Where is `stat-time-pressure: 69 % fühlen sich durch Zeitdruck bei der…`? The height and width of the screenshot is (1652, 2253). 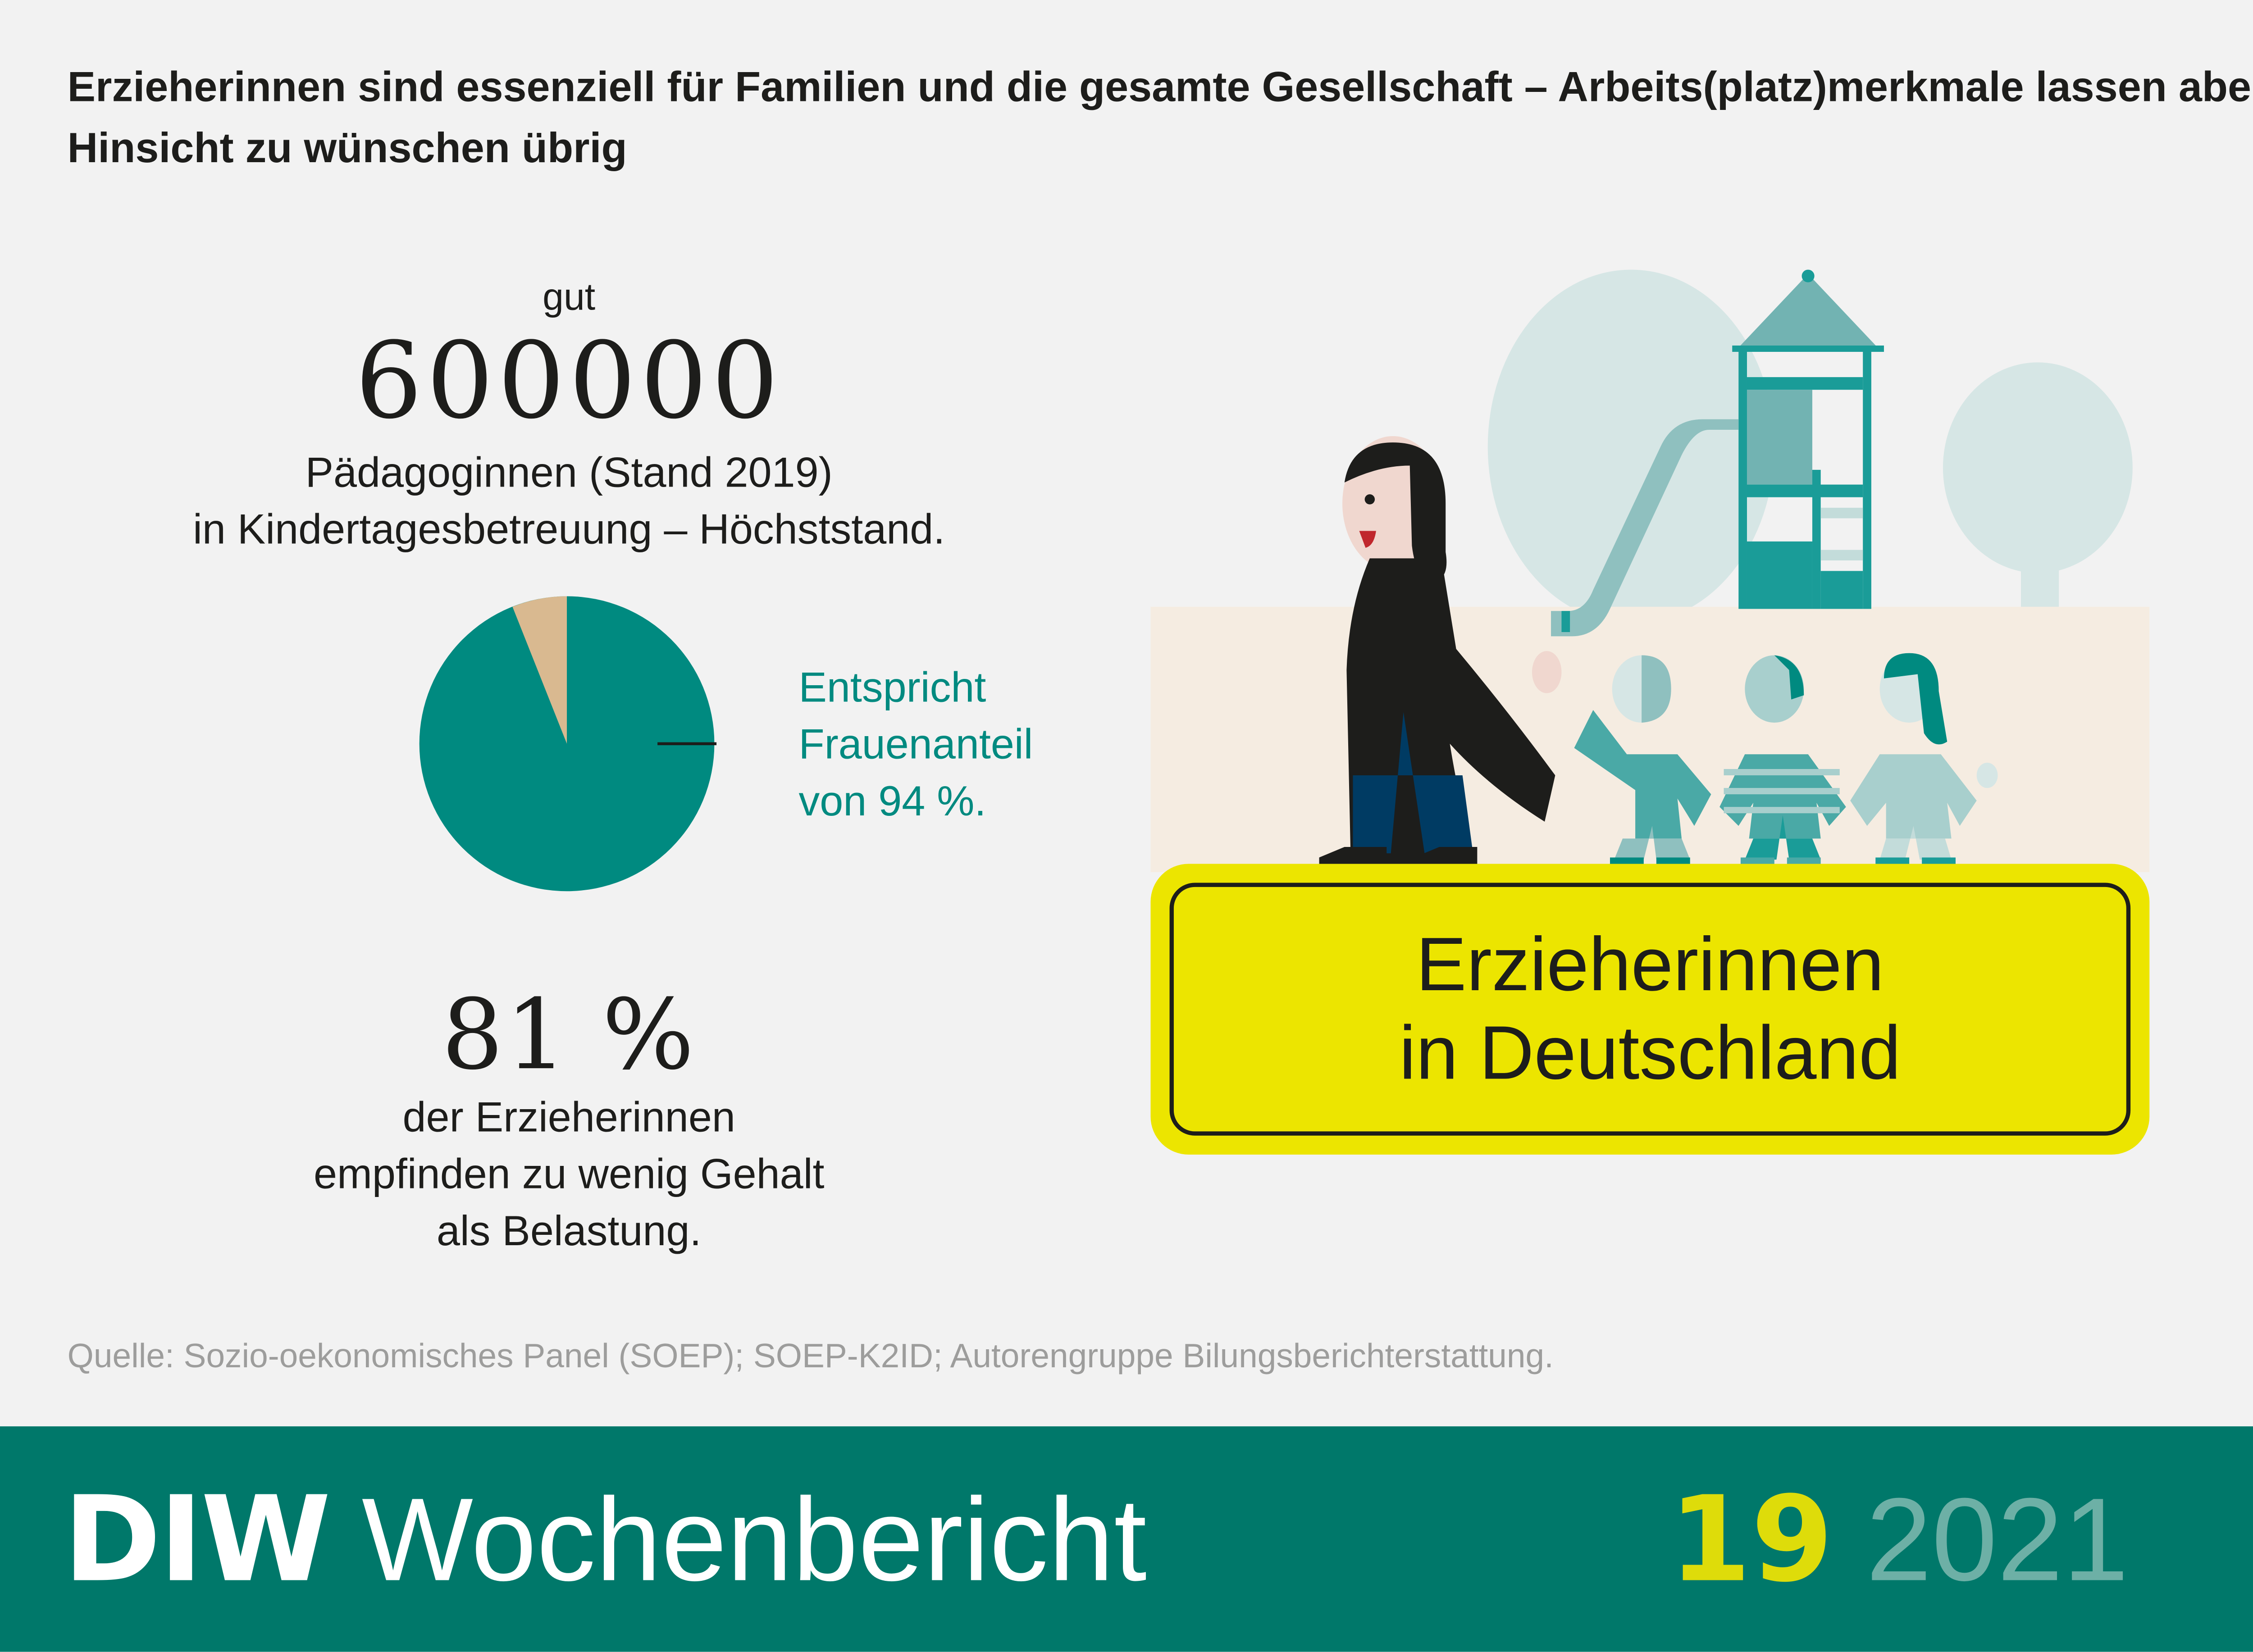 stat-time-pressure: 69 % fühlen sich durch Zeitdruck bei der… is located at coordinates (2201, 369).